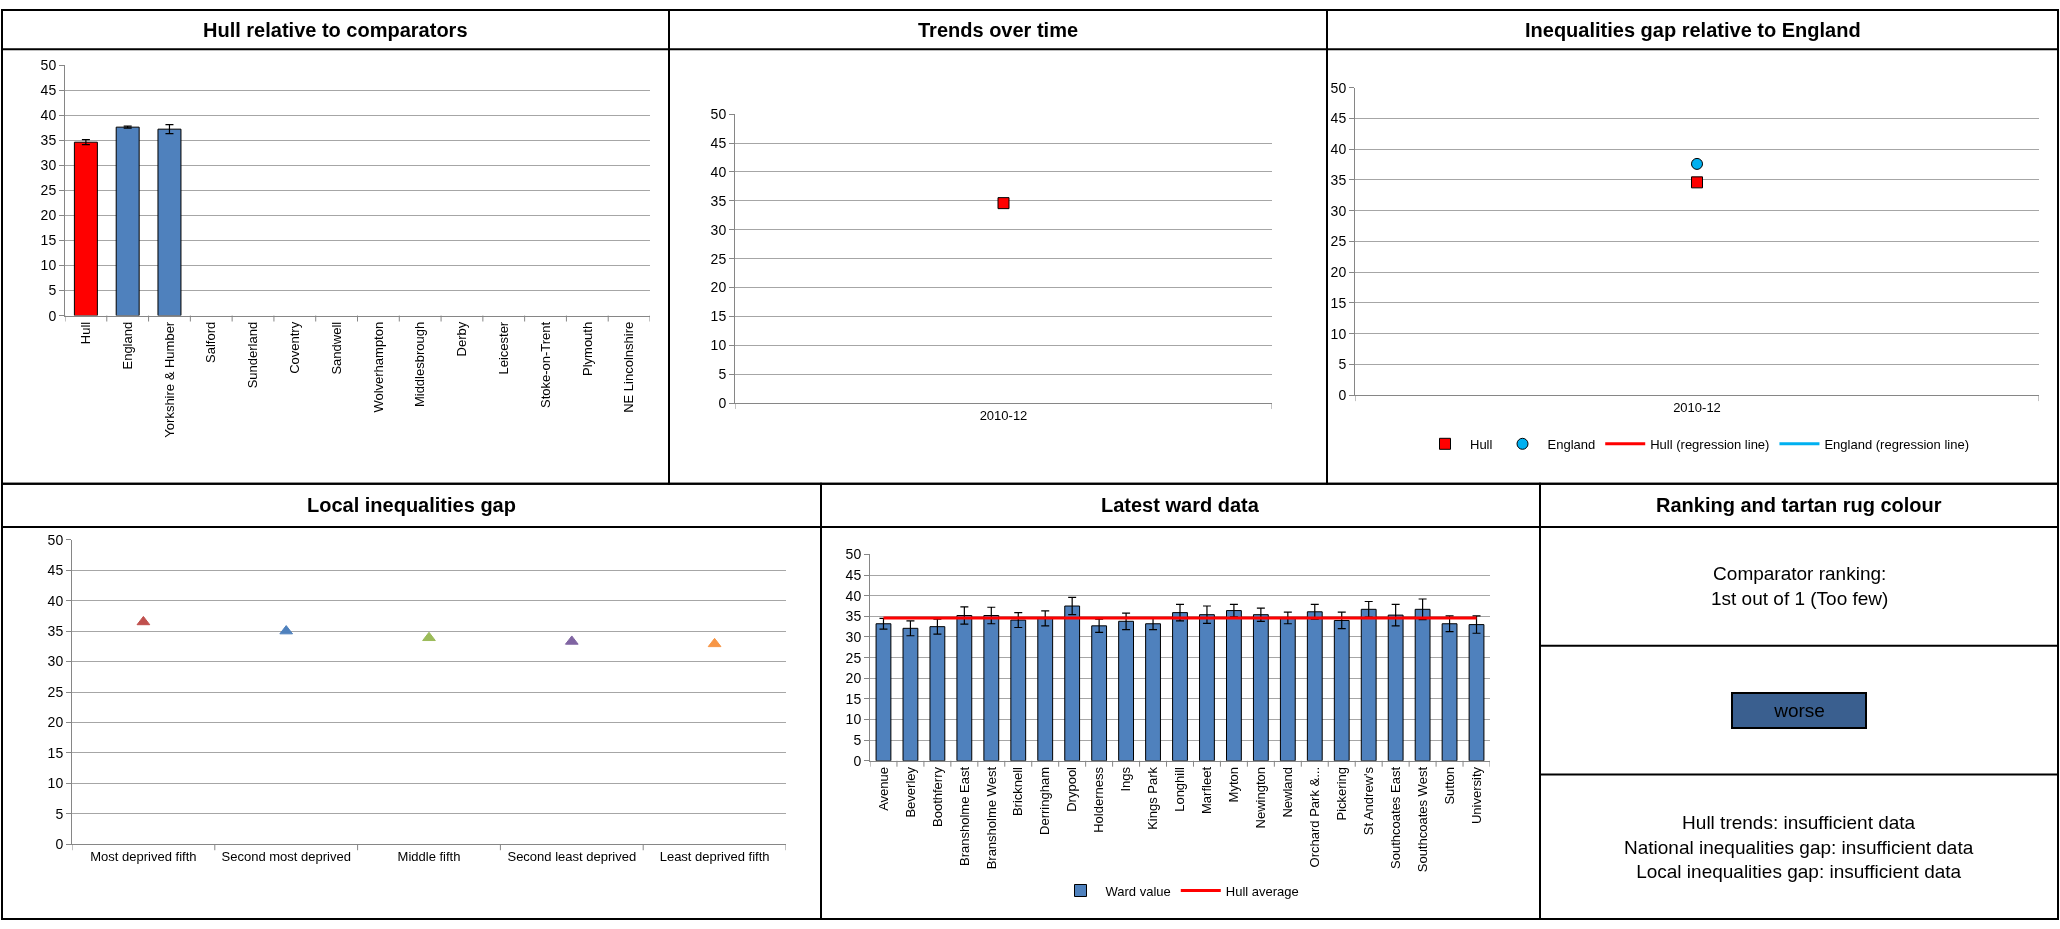 The height and width of the screenshot is (929, 2060). I want to click on x-tick-label: University, so click(1476, 795).